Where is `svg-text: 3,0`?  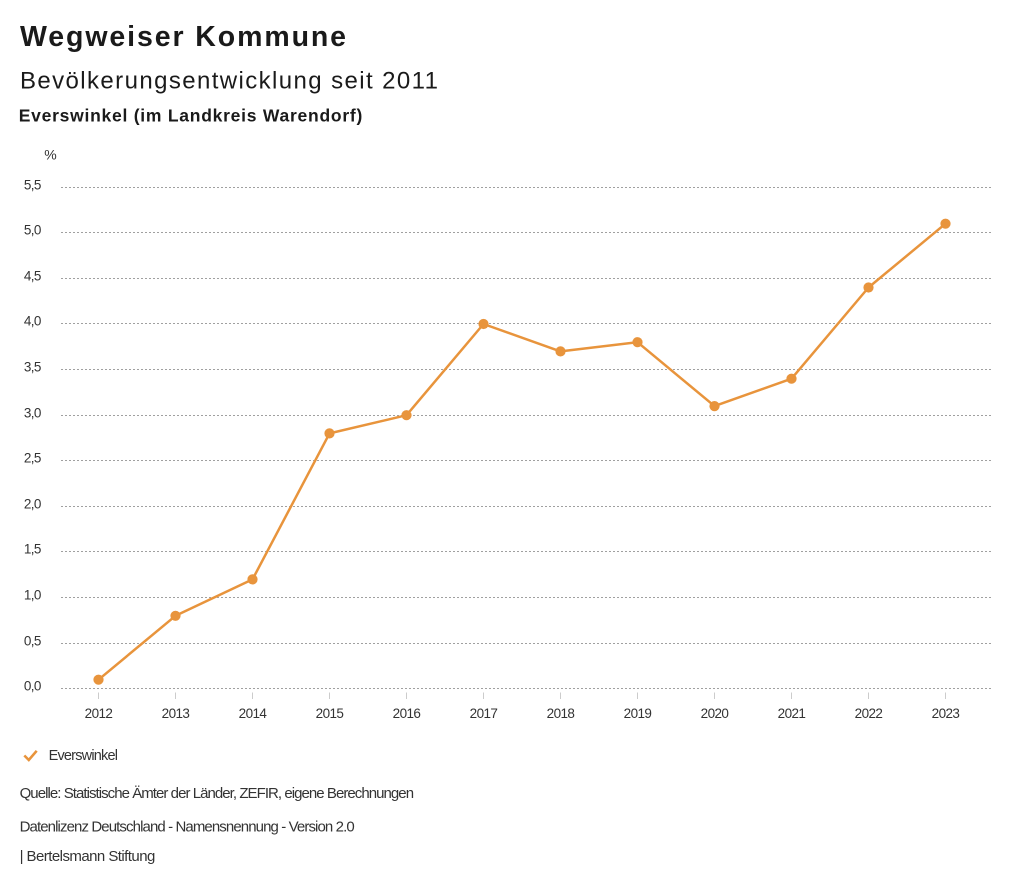
svg-text: 3,0 is located at coordinates (32, 413).